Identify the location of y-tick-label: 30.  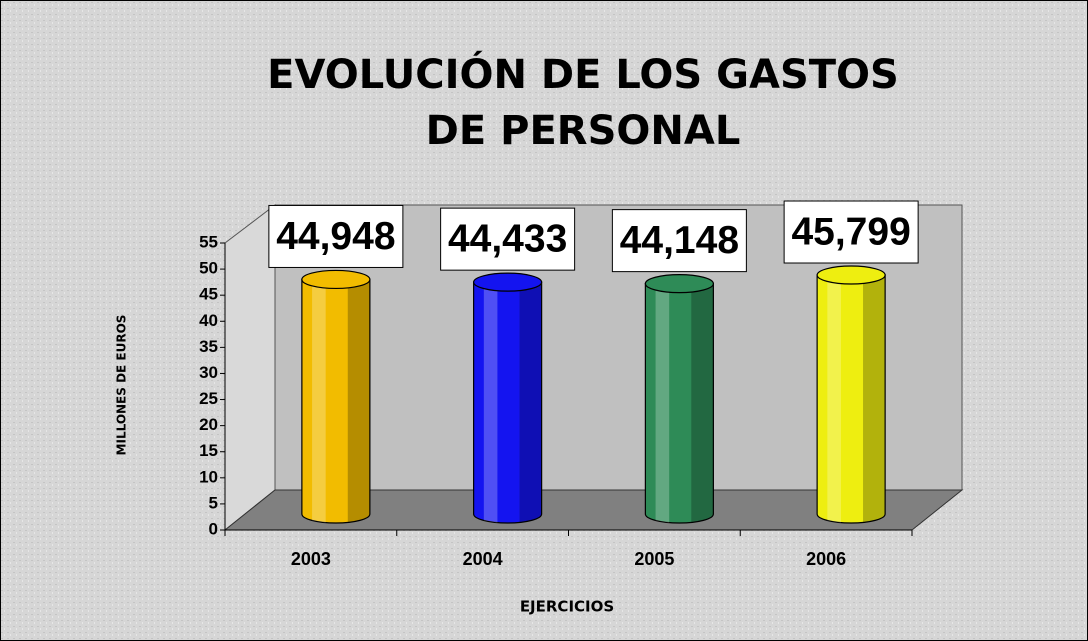
(208, 372).